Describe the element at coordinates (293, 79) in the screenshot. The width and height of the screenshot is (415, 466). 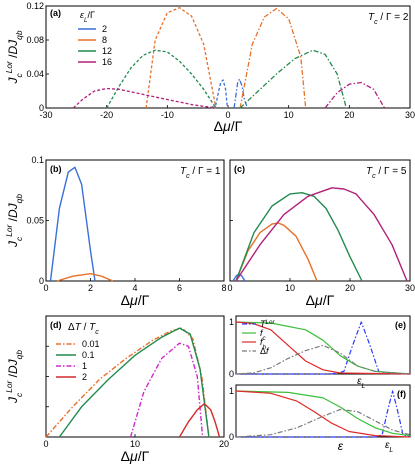
I see `panel-a-series-12-solid` at that location.